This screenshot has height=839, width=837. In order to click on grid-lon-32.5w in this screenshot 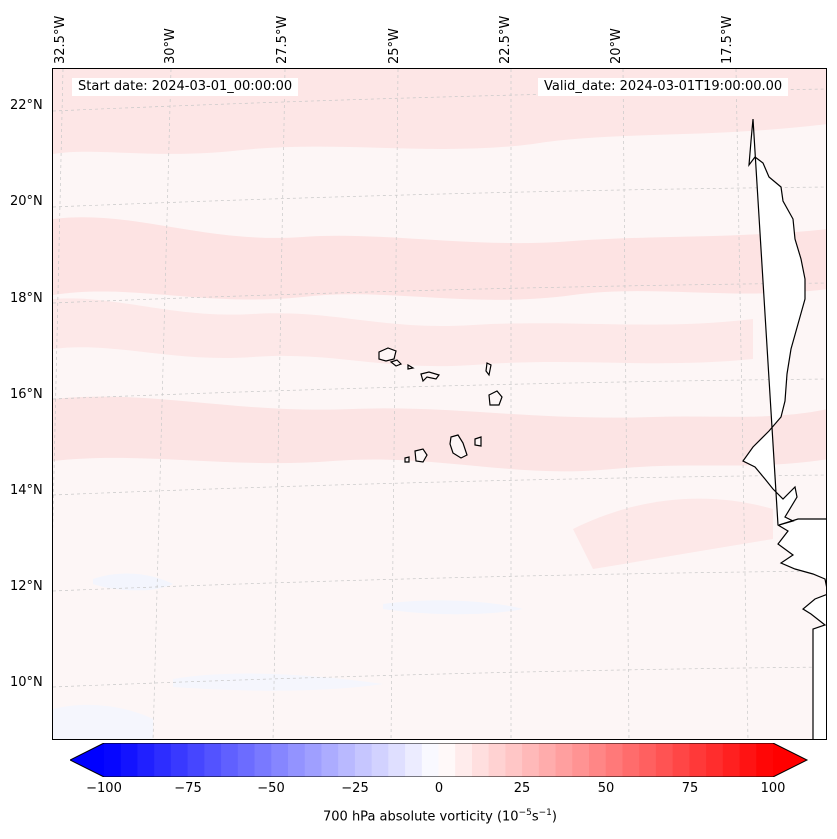, I will do `click(58, 301)`.